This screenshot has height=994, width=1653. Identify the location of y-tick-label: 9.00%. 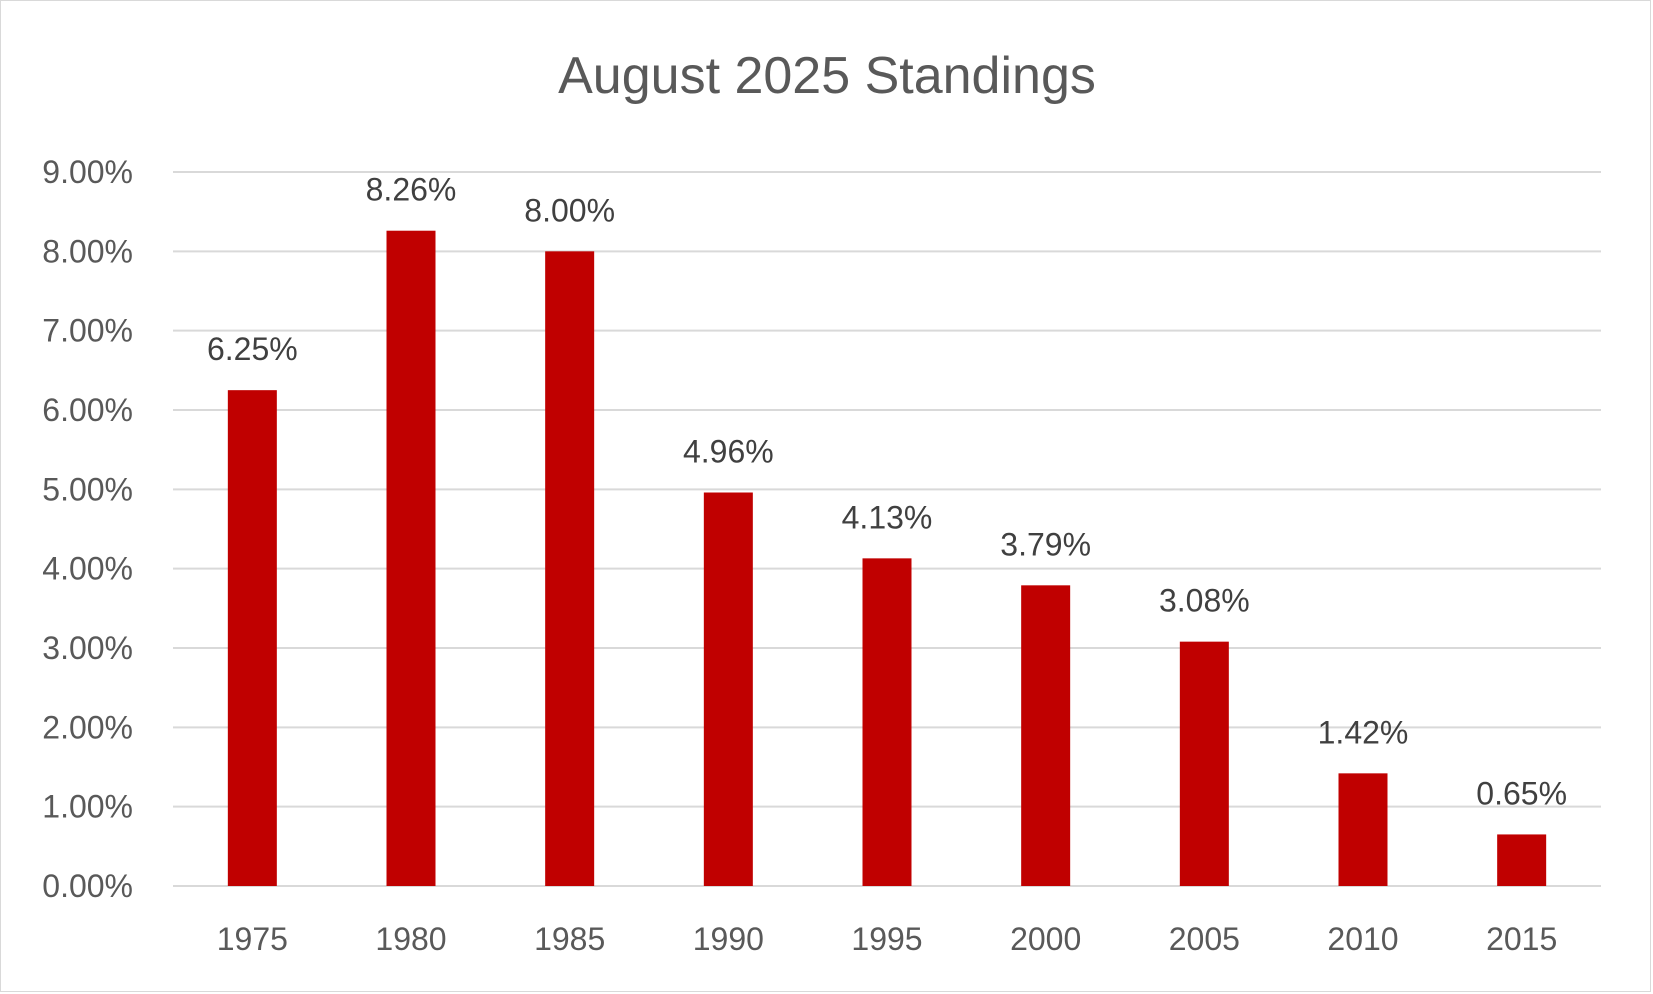
(87, 172).